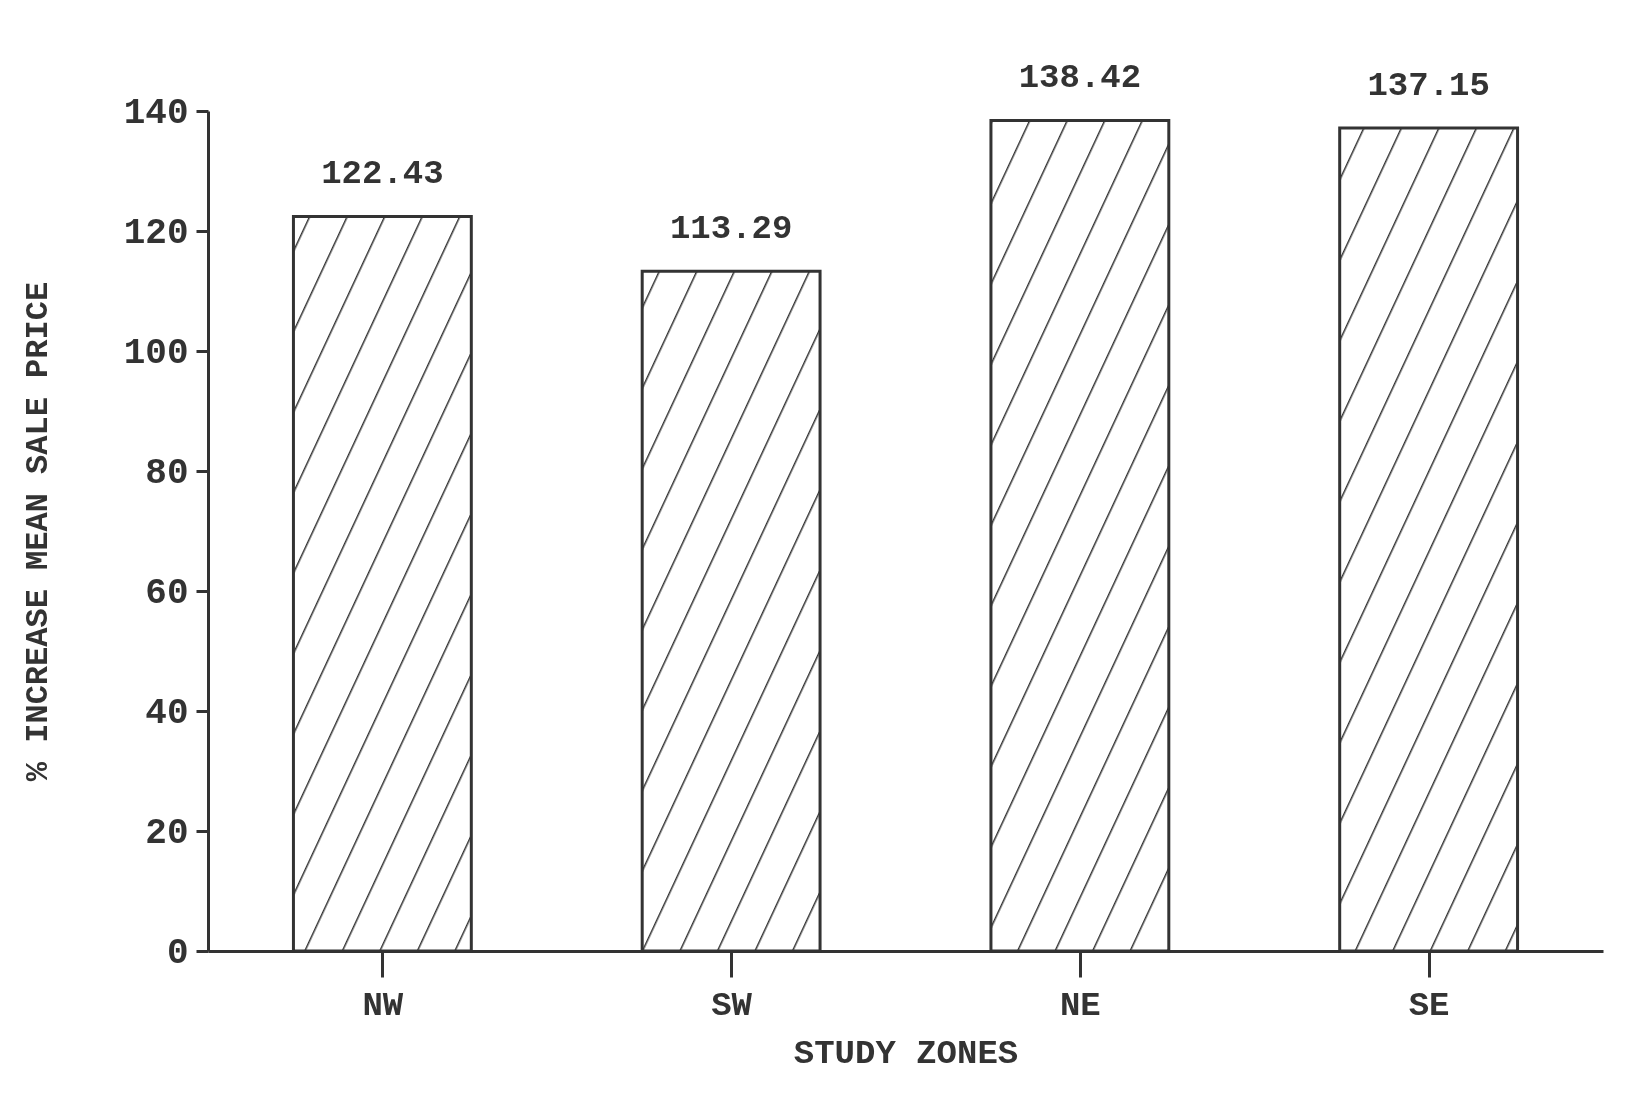 The image size is (1650, 1094). Describe the element at coordinates (167, 593) in the screenshot. I see `y-tick-label: 60` at that location.